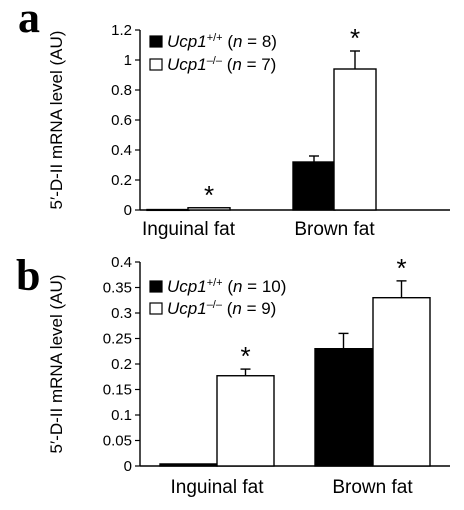 The image size is (464, 510). What do you see at coordinates (29, 21) in the screenshot?
I see `panel-label: a` at bounding box center [29, 21].